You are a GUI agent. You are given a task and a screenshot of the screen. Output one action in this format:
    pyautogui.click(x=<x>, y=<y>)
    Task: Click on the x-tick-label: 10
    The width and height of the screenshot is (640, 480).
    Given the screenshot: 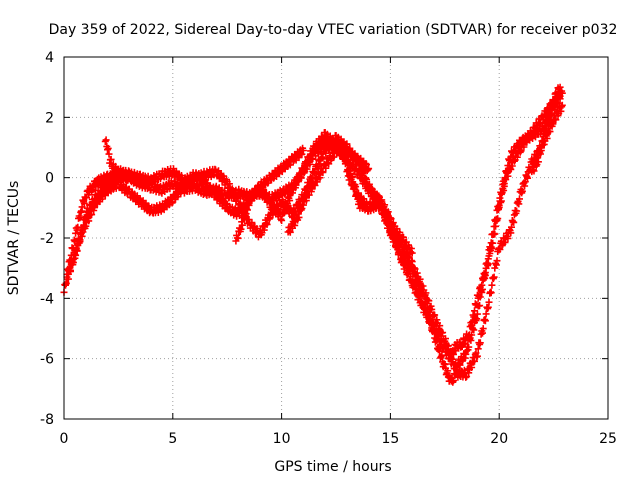 What is the action you would take?
    pyautogui.click(x=282, y=439)
    